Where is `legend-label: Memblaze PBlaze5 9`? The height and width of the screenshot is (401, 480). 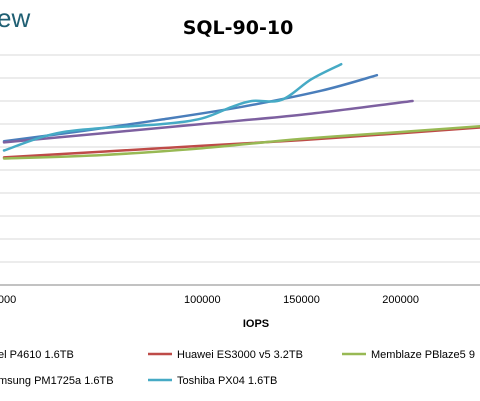 legend-label: Memblaze PBlaze5 9 is located at coordinates (423, 355).